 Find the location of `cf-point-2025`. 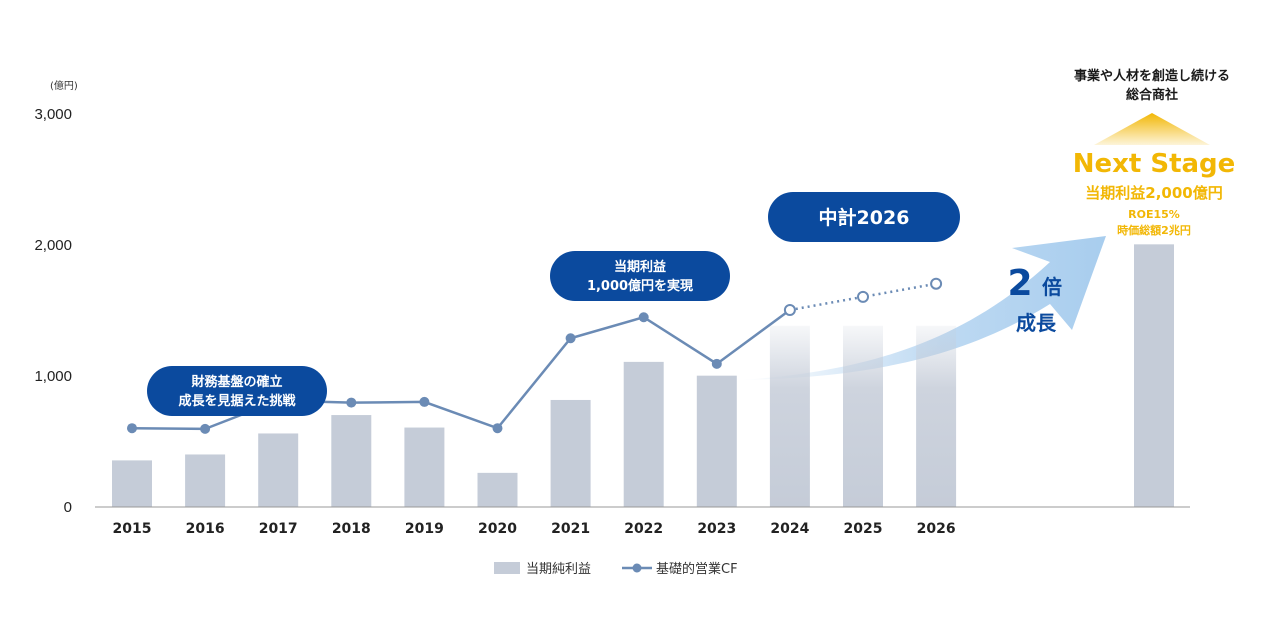

cf-point-2025 is located at coordinates (863, 296).